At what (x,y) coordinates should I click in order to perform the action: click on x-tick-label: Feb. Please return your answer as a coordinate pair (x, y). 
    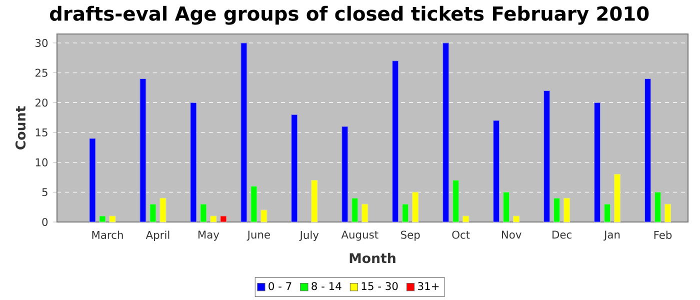
    Looking at the image, I should click on (663, 234).